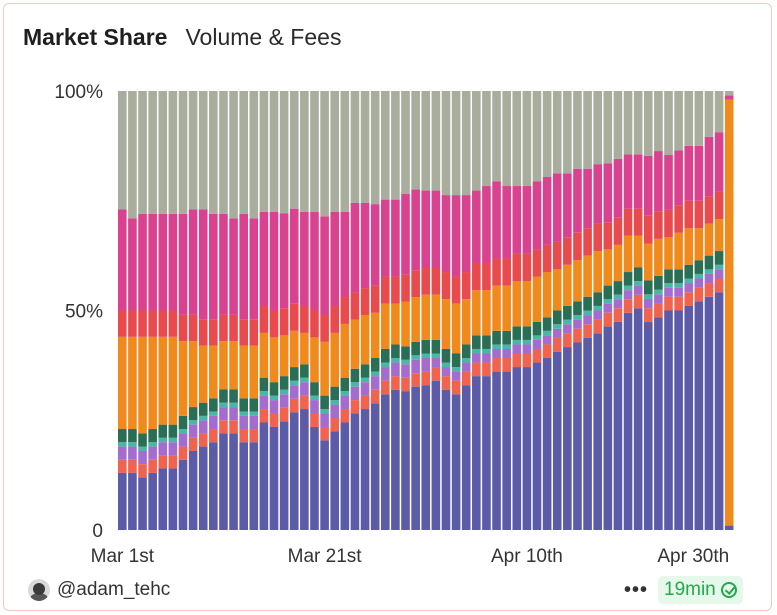  I want to click on refresh-badge: 19min, so click(700, 590).